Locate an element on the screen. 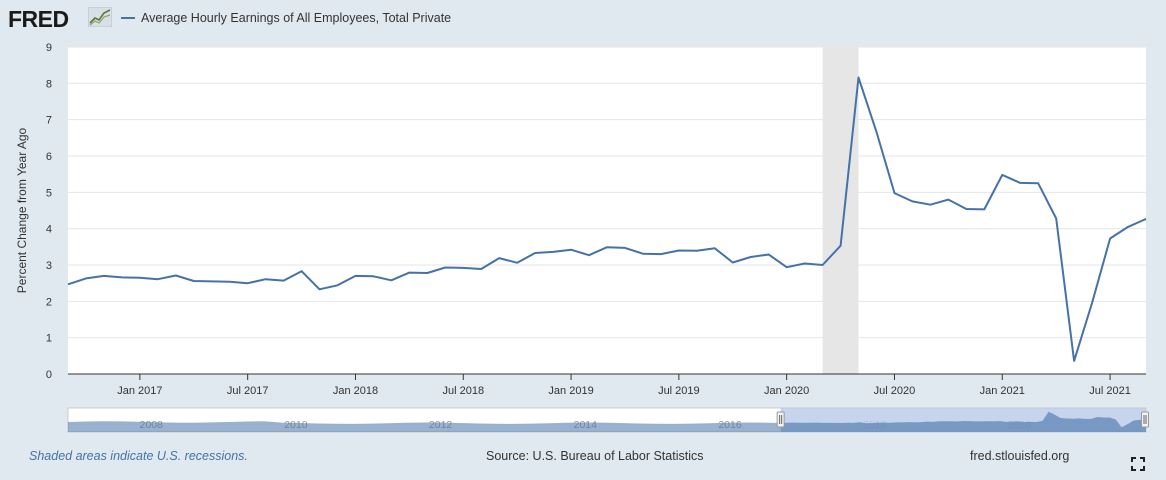  x-tick-label: Jul 2020 is located at coordinates (895, 391).